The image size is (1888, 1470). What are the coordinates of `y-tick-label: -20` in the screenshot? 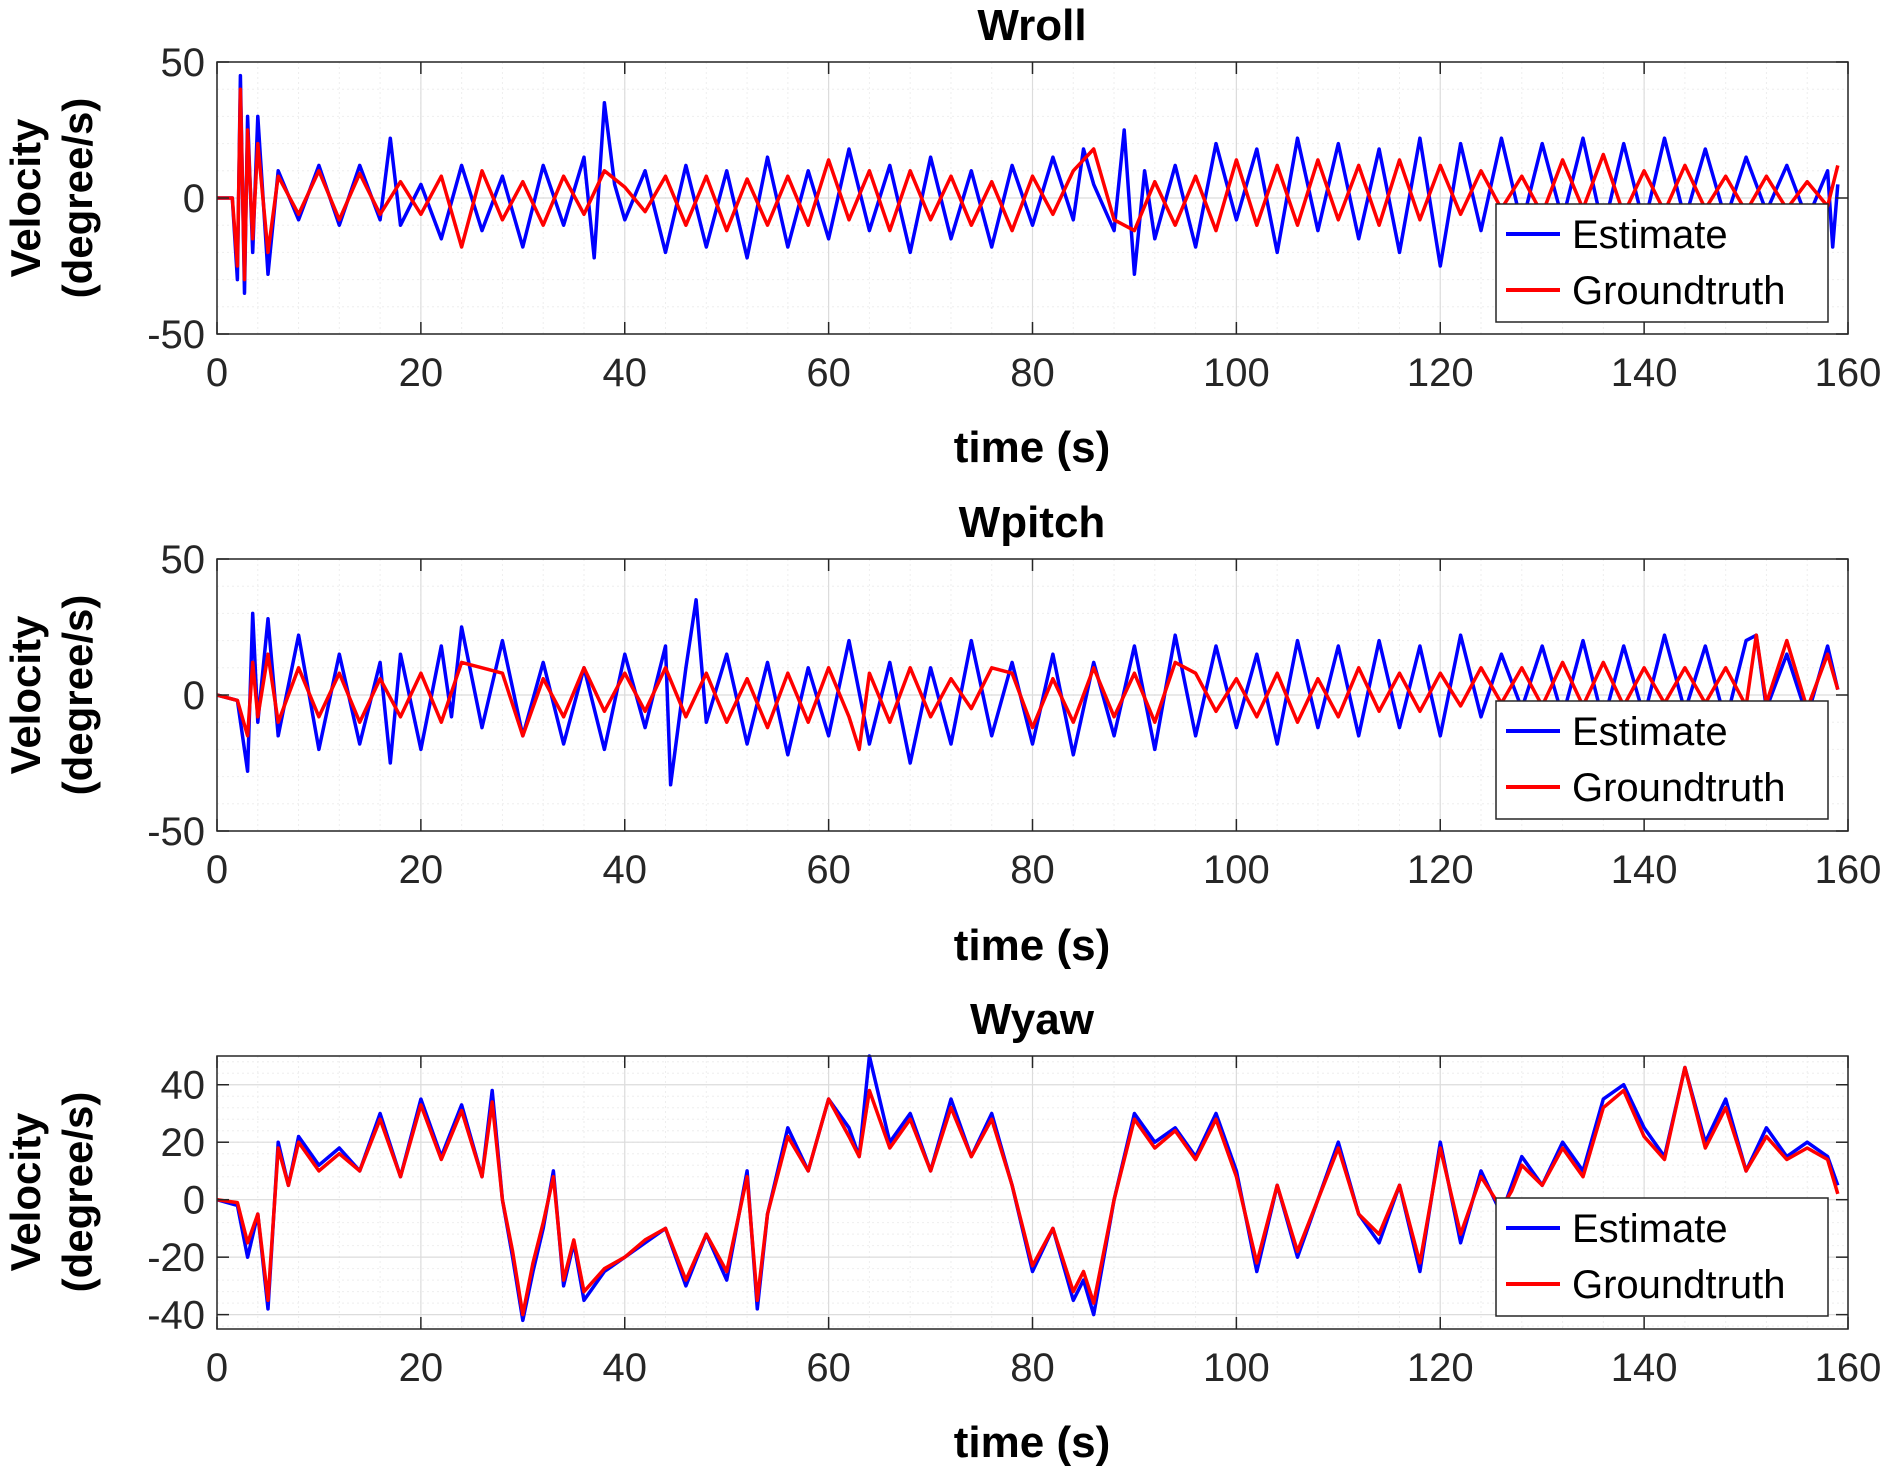 It's located at (176, 1258).